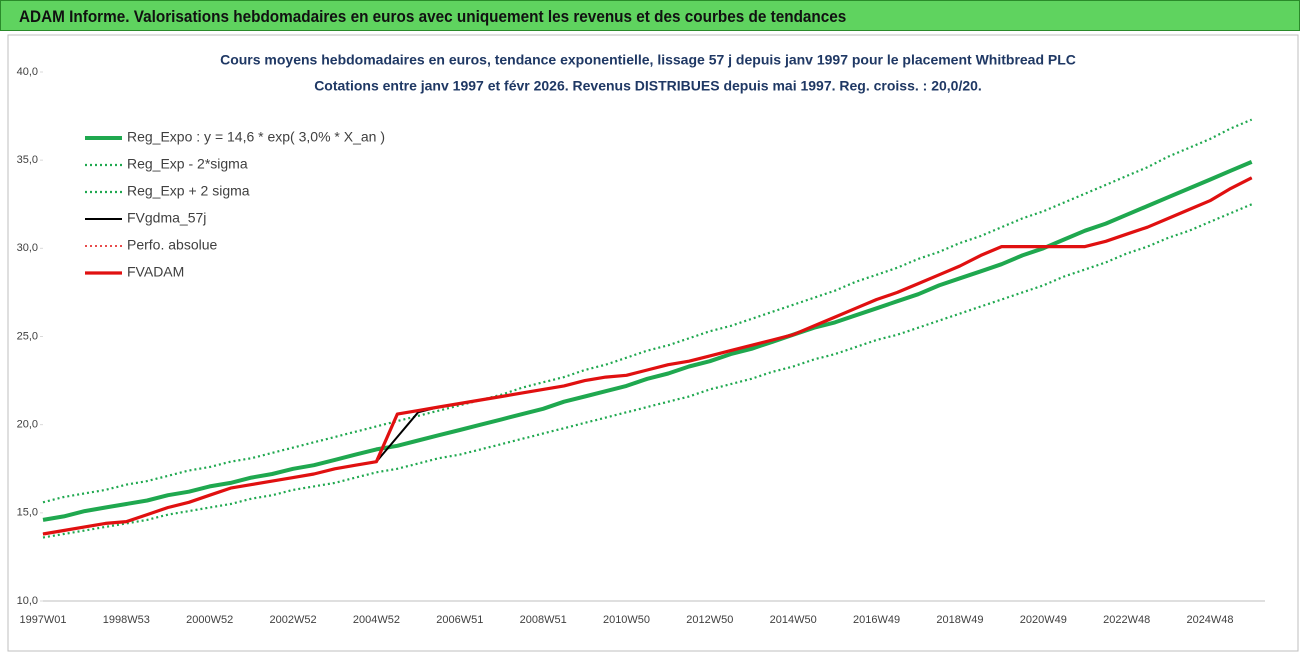 This screenshot has height=653, width=1302. What do you see at coordinates (209, 620) in the screenshot?
I see `x-tick-label: 2000W52` at bounding box center [209, 620].